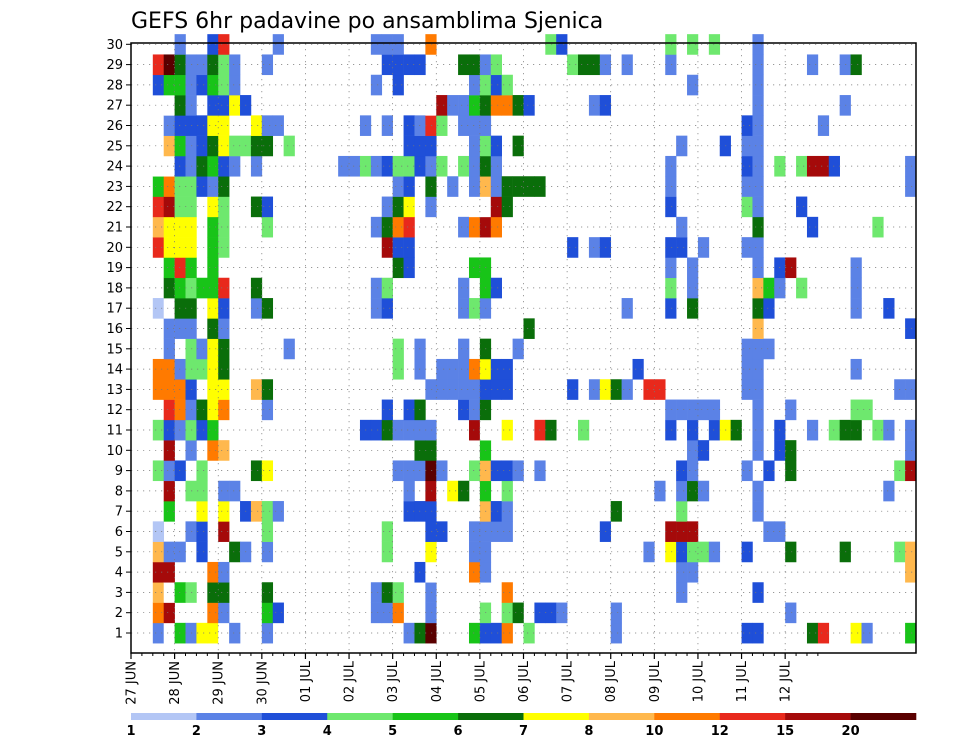 The height and width of the screenshot is (742, 960). Describe the element at coordinates (114, 228) in the screenshot. I see `y-tick-label: 21` at that location.